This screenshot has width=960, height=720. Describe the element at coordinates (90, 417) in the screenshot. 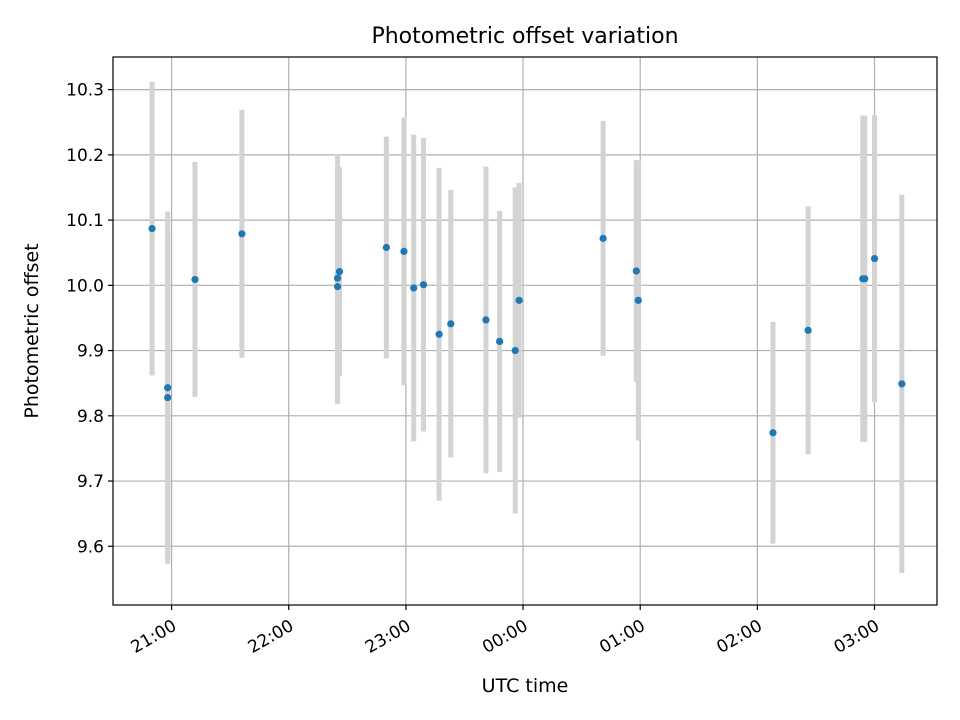

I see `y-tick-label: 9.8` at that location.